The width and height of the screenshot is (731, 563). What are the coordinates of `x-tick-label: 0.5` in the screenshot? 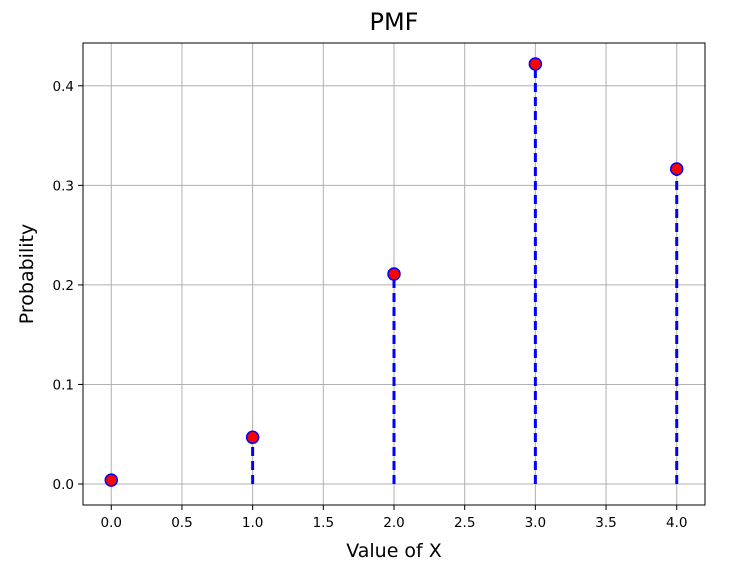 It's located at (181, 523).